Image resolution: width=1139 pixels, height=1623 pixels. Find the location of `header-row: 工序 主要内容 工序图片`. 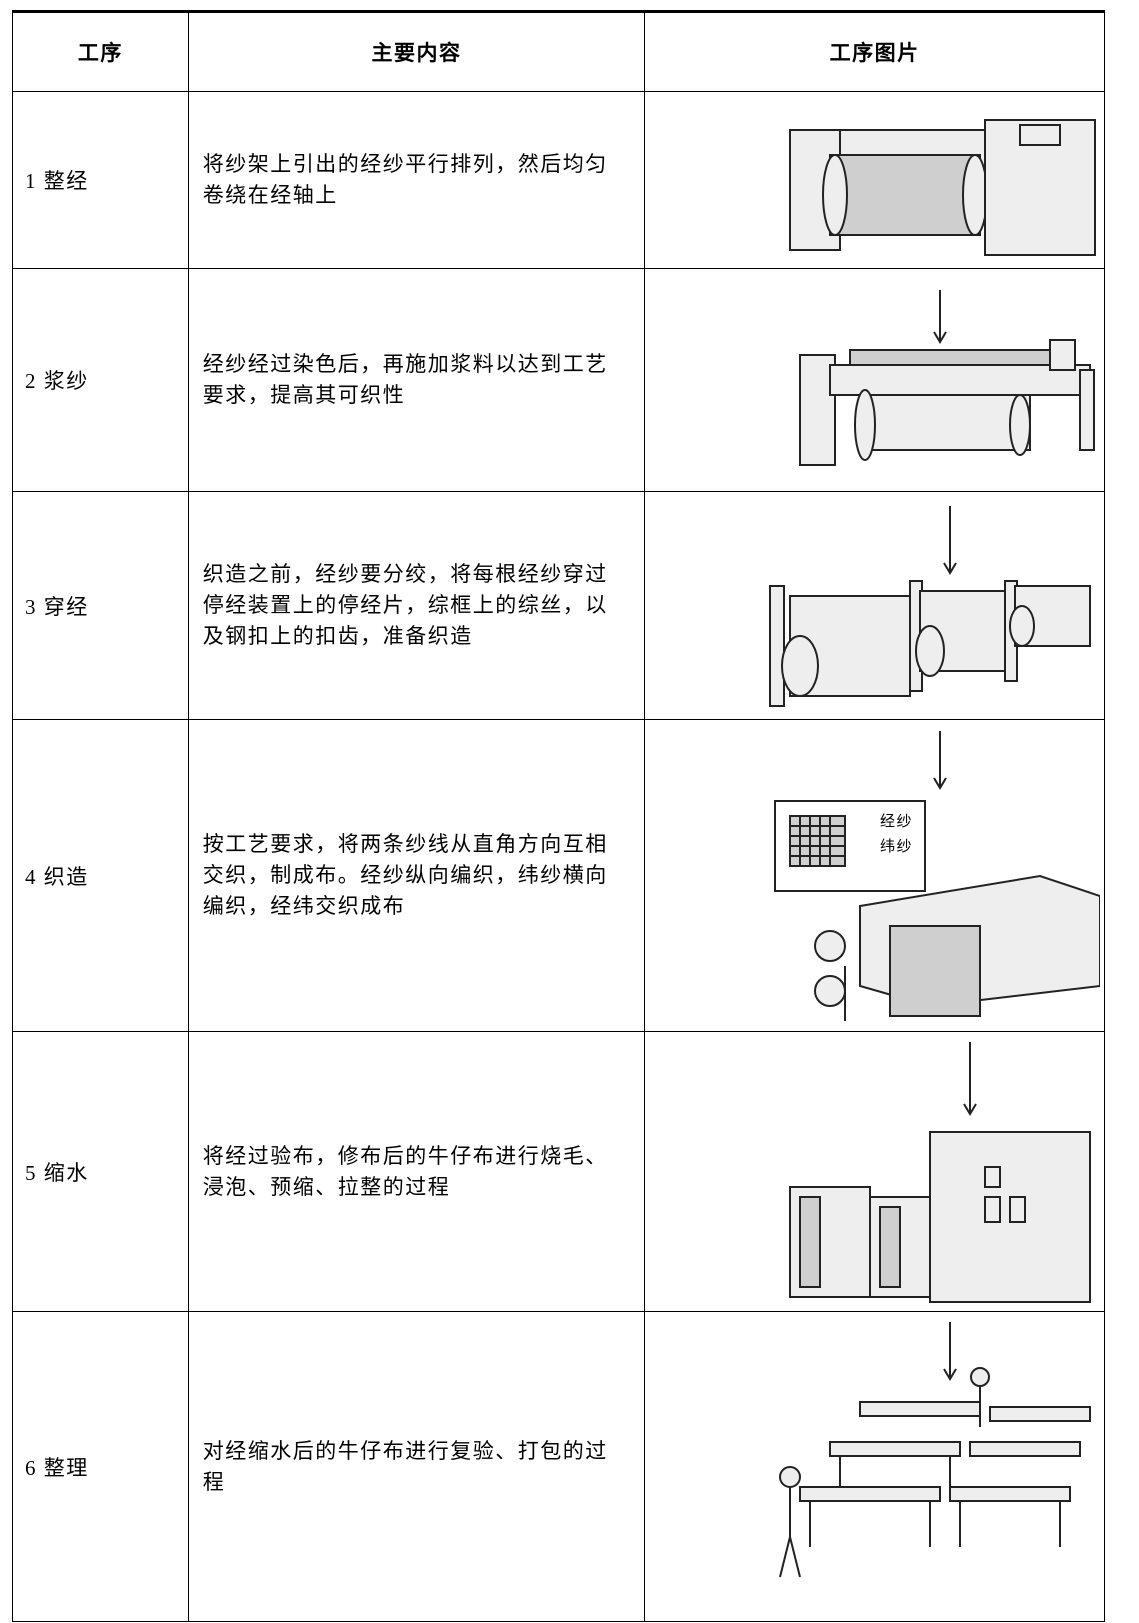

header-row: 工序 主要内容 工序图片 is located at coordinates (558, 51).